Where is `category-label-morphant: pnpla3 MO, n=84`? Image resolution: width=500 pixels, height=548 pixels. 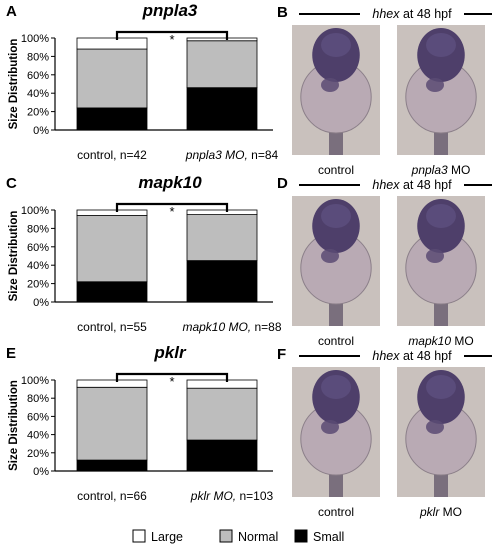 category-label-morphant: pnpla3 MO, n=84 is located at coordinates (232, 155).